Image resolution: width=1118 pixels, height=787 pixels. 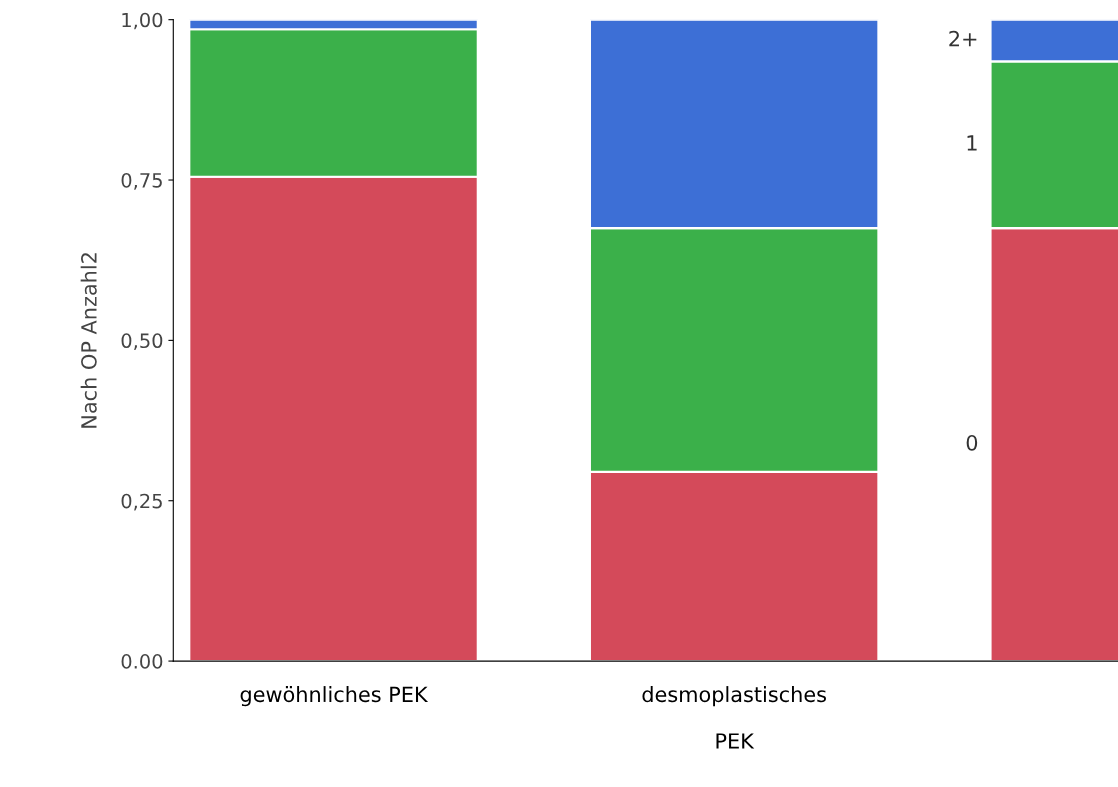 What do you see at coordinates (734, 717) in the screenshot?
I see `category-label: desmoplastisches PEK` at bounding box center [734, 717].